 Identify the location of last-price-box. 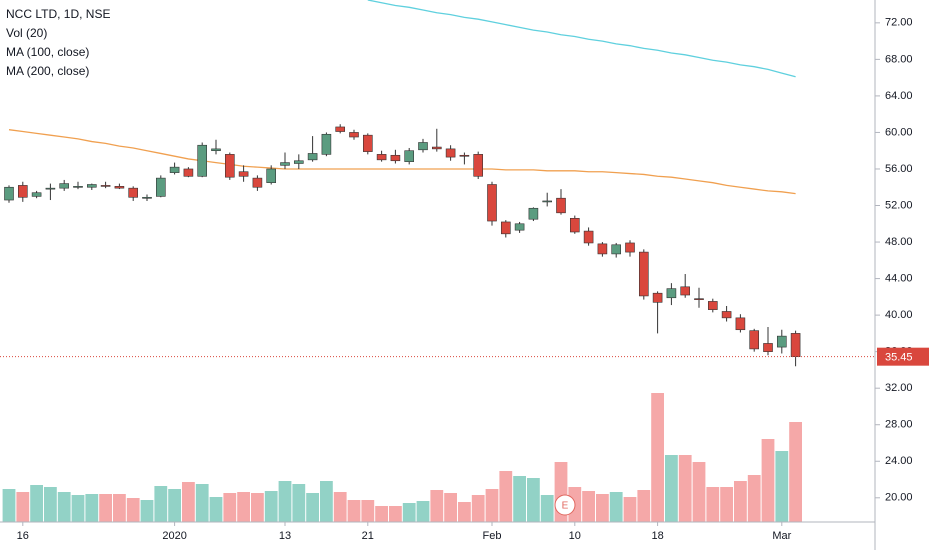
(903, 356).